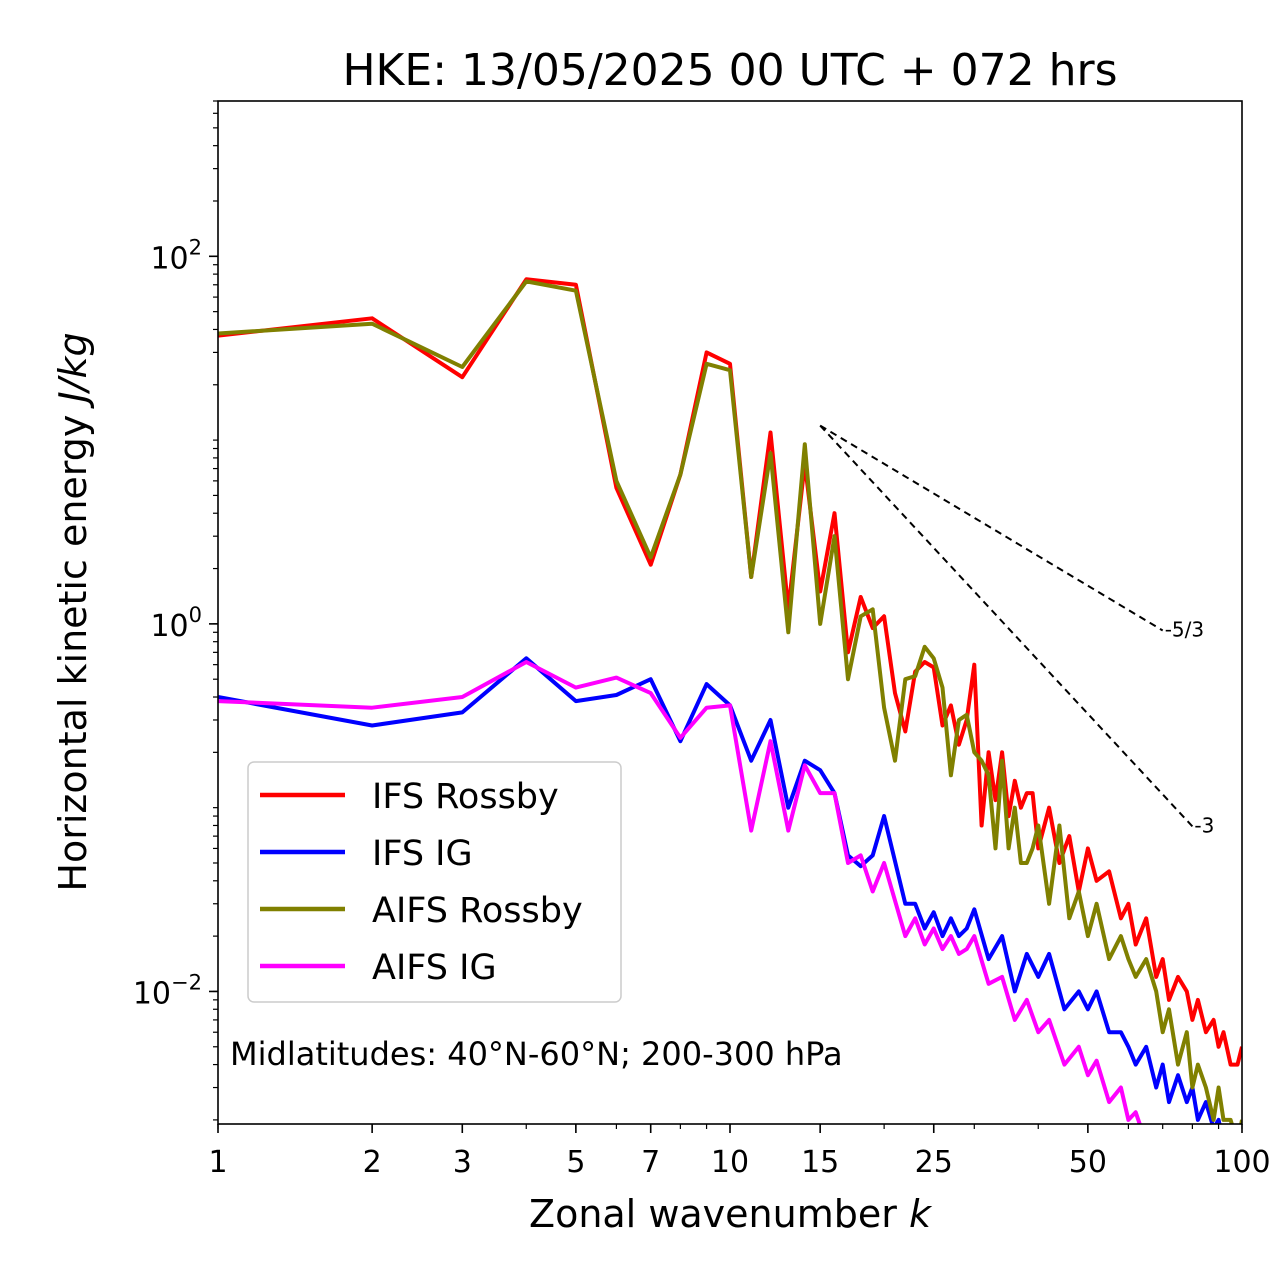  I want to click on x-axis-label: Zonal wavenumber k, so click(731, 1214).